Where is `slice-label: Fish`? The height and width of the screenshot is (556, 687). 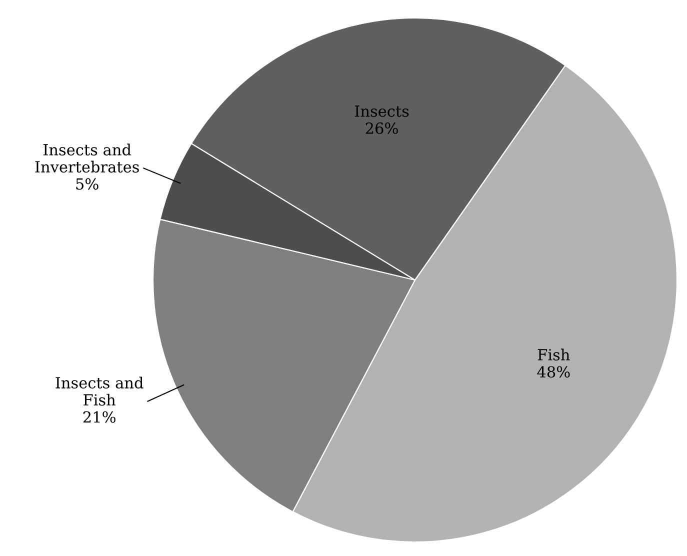
slice-label: Fish is located at coordinates (554, 354).